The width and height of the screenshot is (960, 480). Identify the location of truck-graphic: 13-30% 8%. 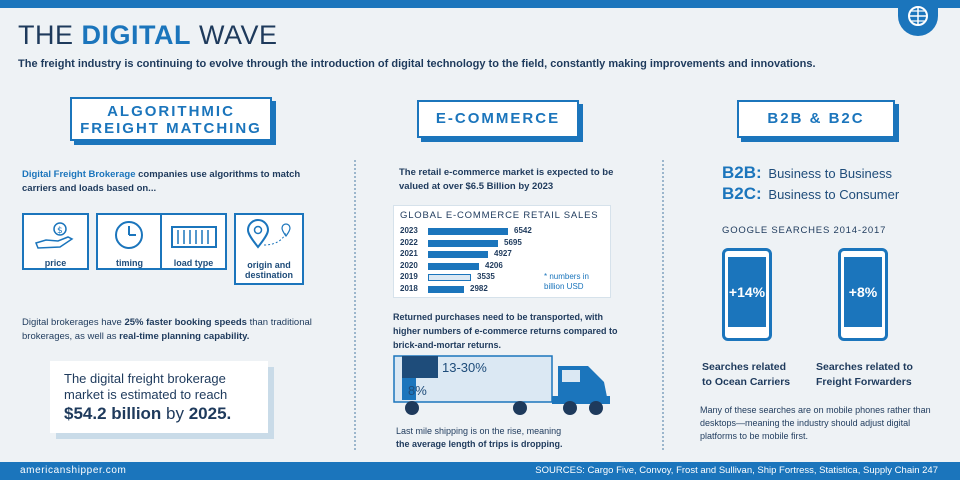
(504, 387).